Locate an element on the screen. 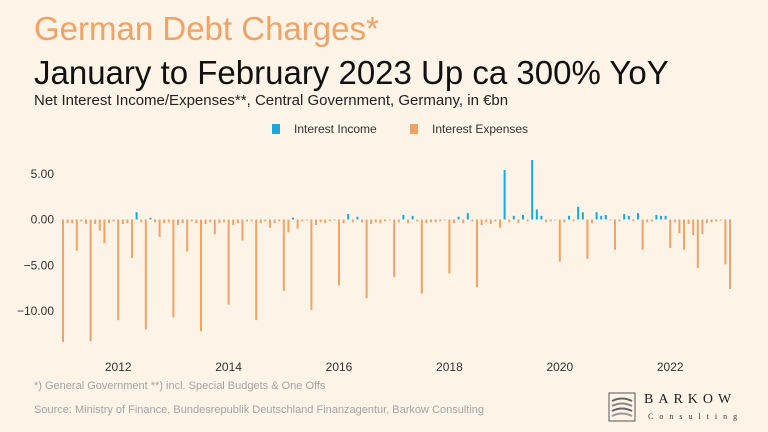 The width and height of the screenshot is (768, 432). x-tick-label: 2012 is located at coordinates (118, 367).